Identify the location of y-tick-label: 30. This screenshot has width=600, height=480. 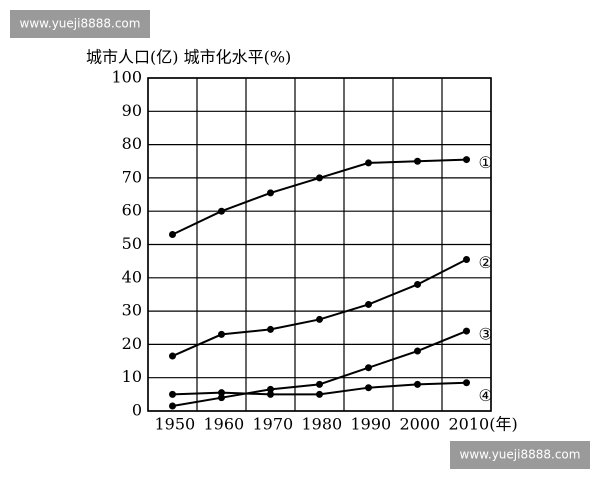
(132, 310).